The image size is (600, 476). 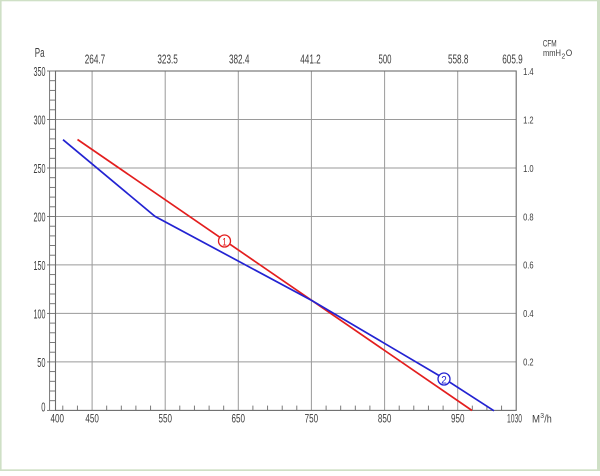 I want to click on svg-text: 500, so click(x=385, y=59).